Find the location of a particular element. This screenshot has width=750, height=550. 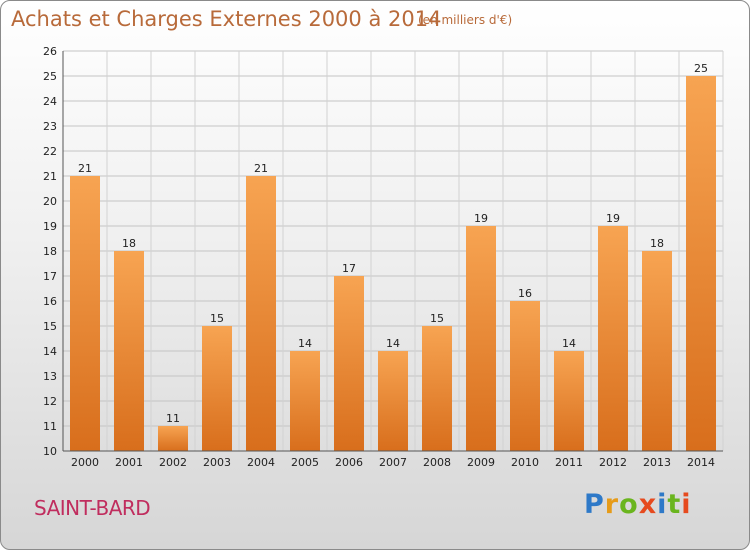

y-tick-label: 11 is located at coordinates (50, 426).